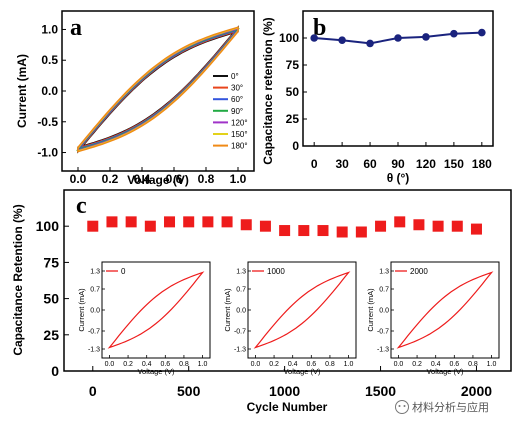  I want to click on panel-b-xtick-label: 60, so click(370, 164).